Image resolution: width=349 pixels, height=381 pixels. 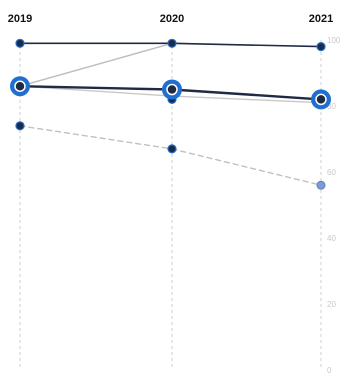 What do you see at coordinates (334, 40) in the screenshot?
I see `y-tick-label-100: 100` at bounding box center [334, 40].